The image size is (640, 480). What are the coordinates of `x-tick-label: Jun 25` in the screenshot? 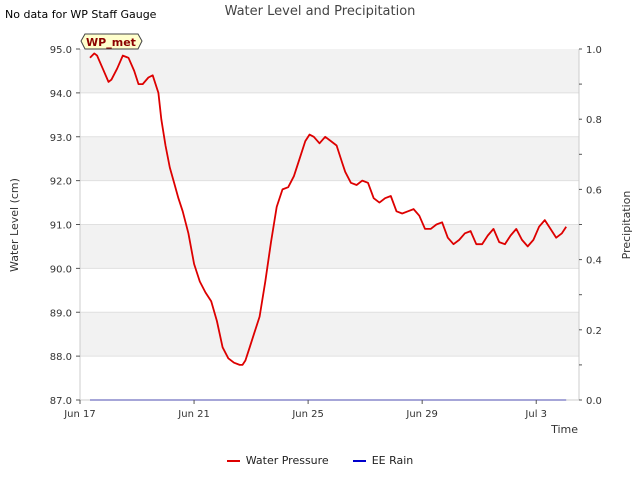 It's located at (307, 414).